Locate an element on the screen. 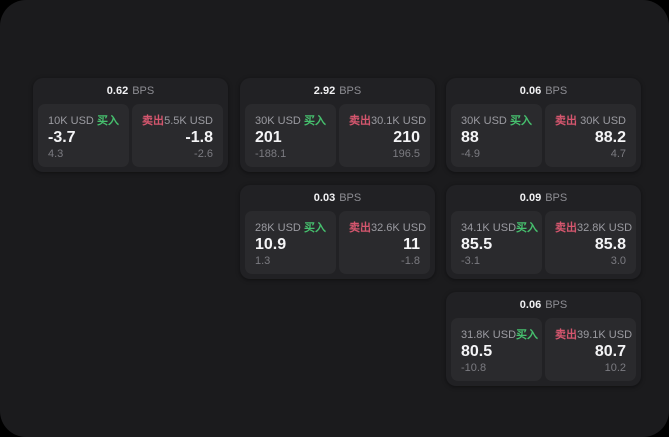  sell-amount: 30.1K USD is located at coordinates (399, 121).